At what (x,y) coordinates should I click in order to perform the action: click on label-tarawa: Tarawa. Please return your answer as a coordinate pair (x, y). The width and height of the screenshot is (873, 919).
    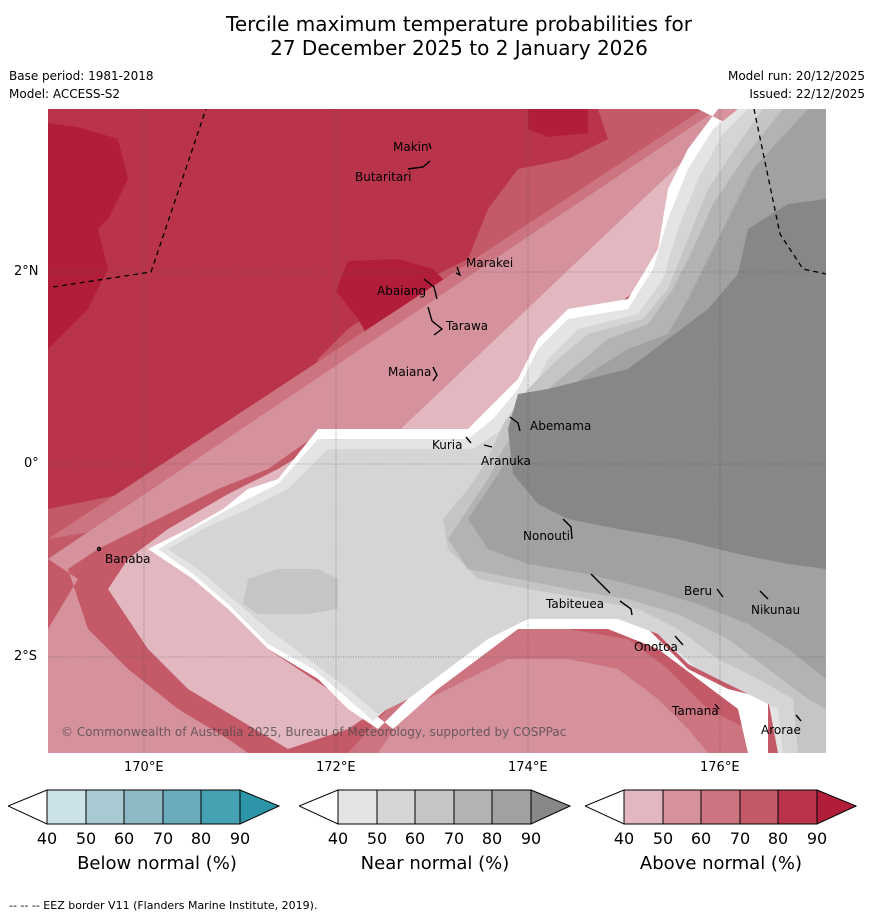
    Looking at the image, I should click on (466, 326).